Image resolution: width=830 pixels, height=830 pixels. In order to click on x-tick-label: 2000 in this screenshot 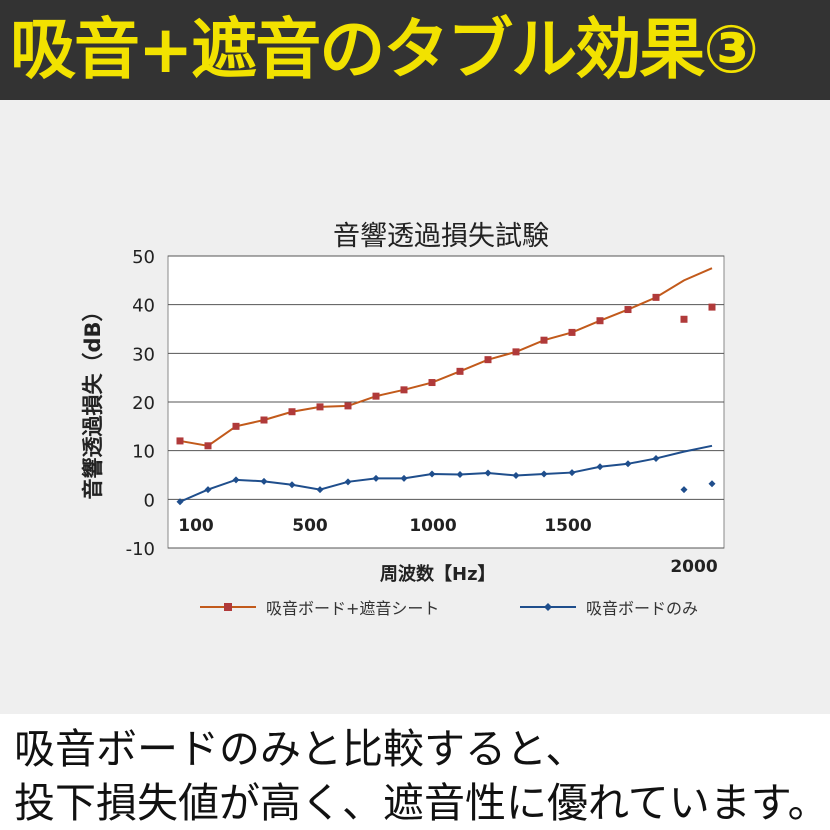, I will do `click(693, 567)`.